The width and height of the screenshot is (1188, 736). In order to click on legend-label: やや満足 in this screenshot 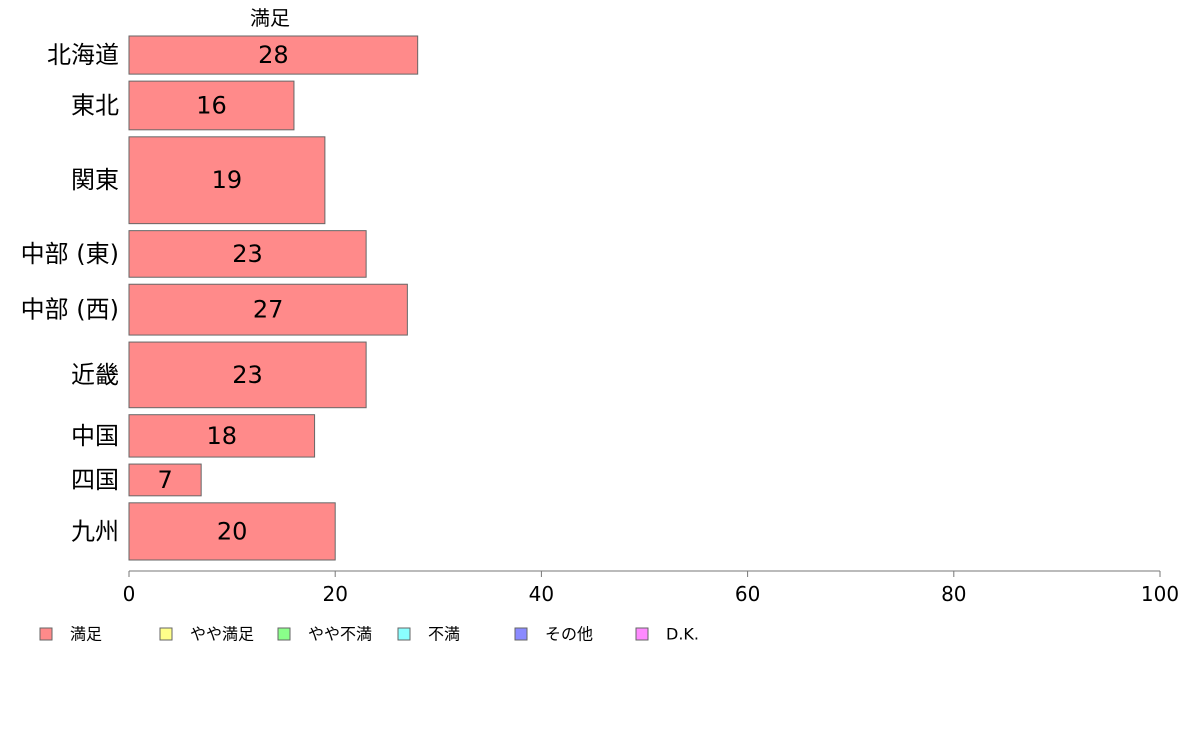, I will do `click(222, 634)`.